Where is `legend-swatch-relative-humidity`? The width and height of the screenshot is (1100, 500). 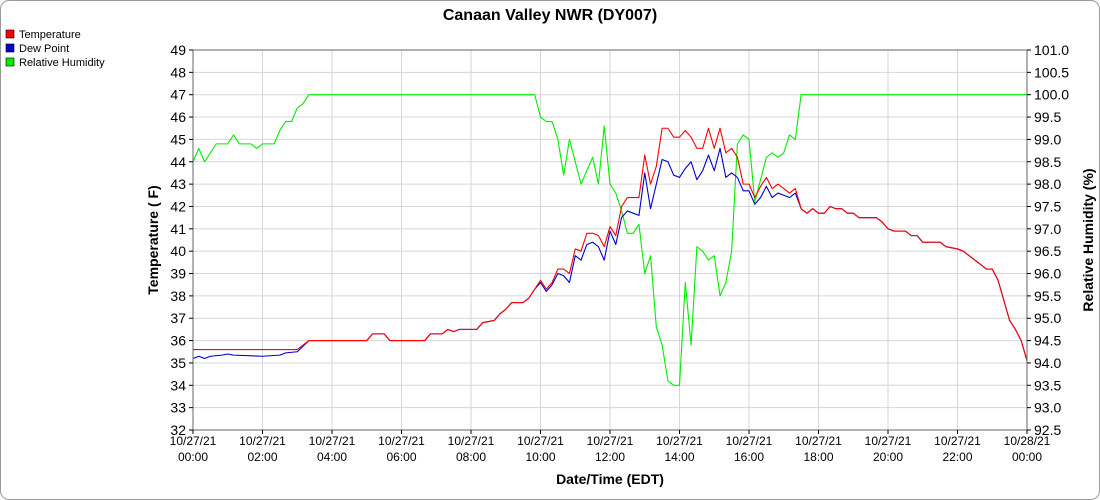 legend-swatch-relative-humidity is located at coordinates (10, 62).